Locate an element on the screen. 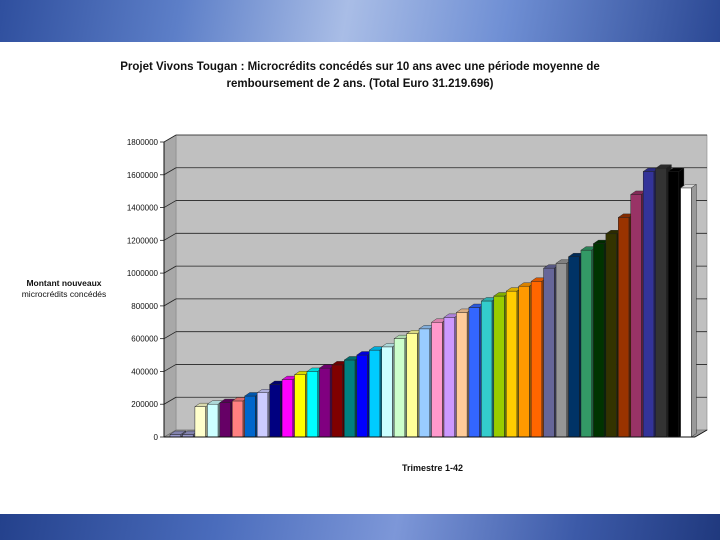  y-tick-label: 1600000 is located at coordinates (143, 175).